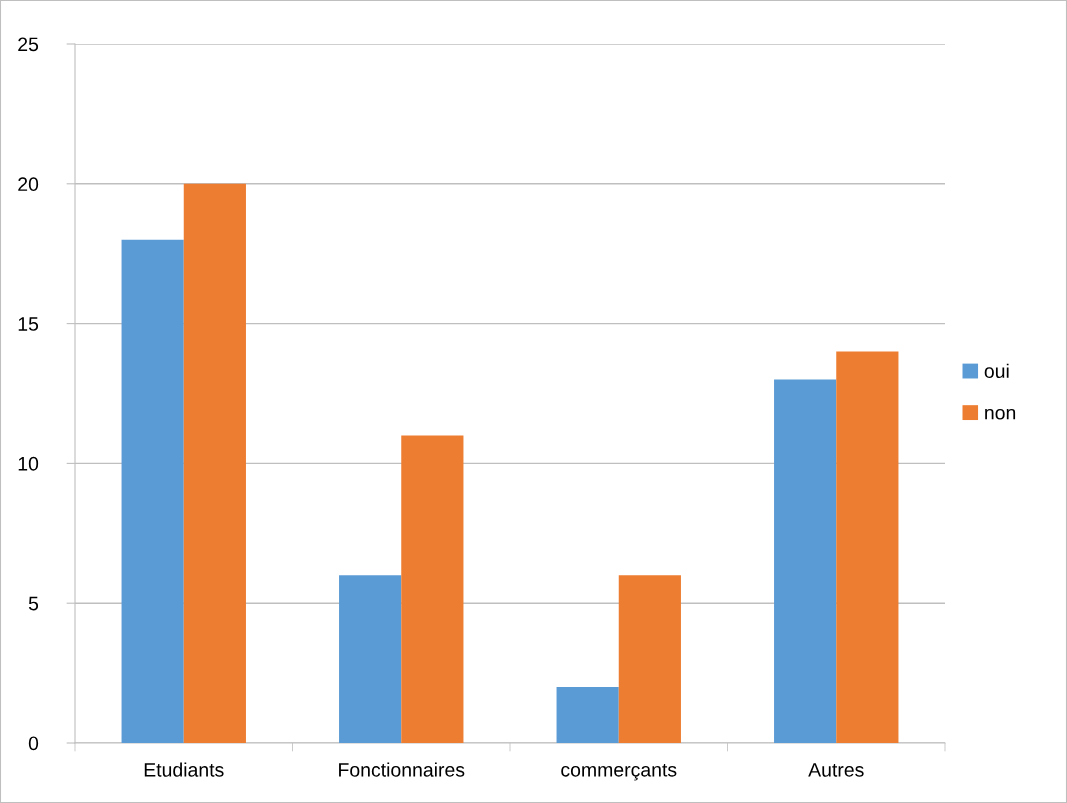 The width and height of the screenshot is (1067, 803). Describe the element at coordinates (996, 370) in the screenshot. I see `legend-label: oui` at that location.